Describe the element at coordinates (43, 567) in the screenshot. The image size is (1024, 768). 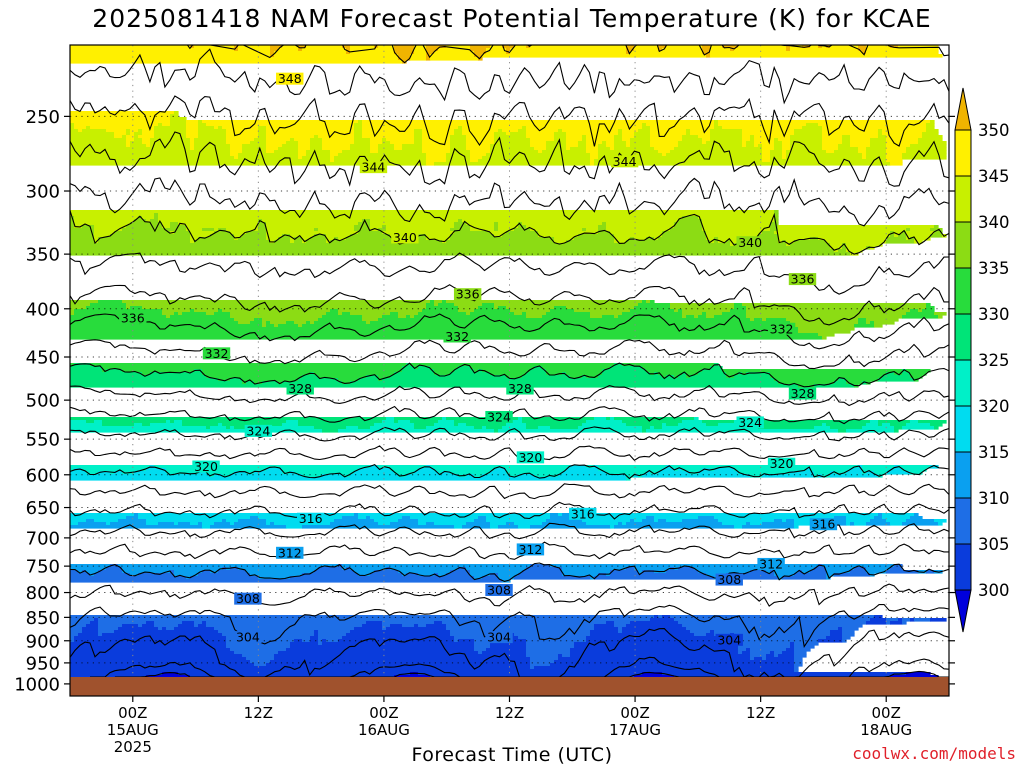
I see `y-tick-label-750: 750` at that location.